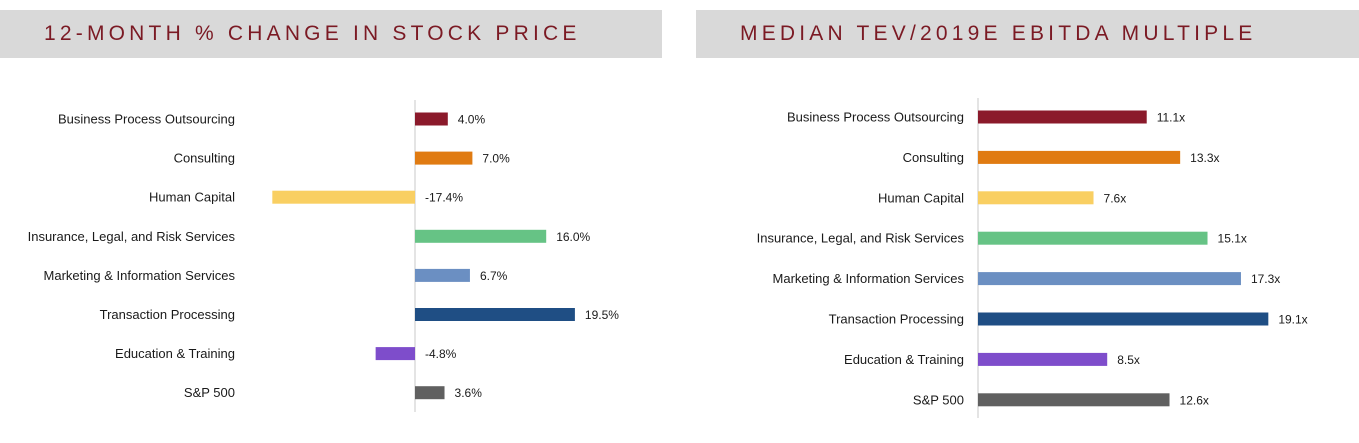 This screenshot has width=1359, height=443. What do you see at coordinates (1128, 360) in the screenshot?
I see `value-label-education-and-training: 8.5x` at bounding box center [1128, 360].